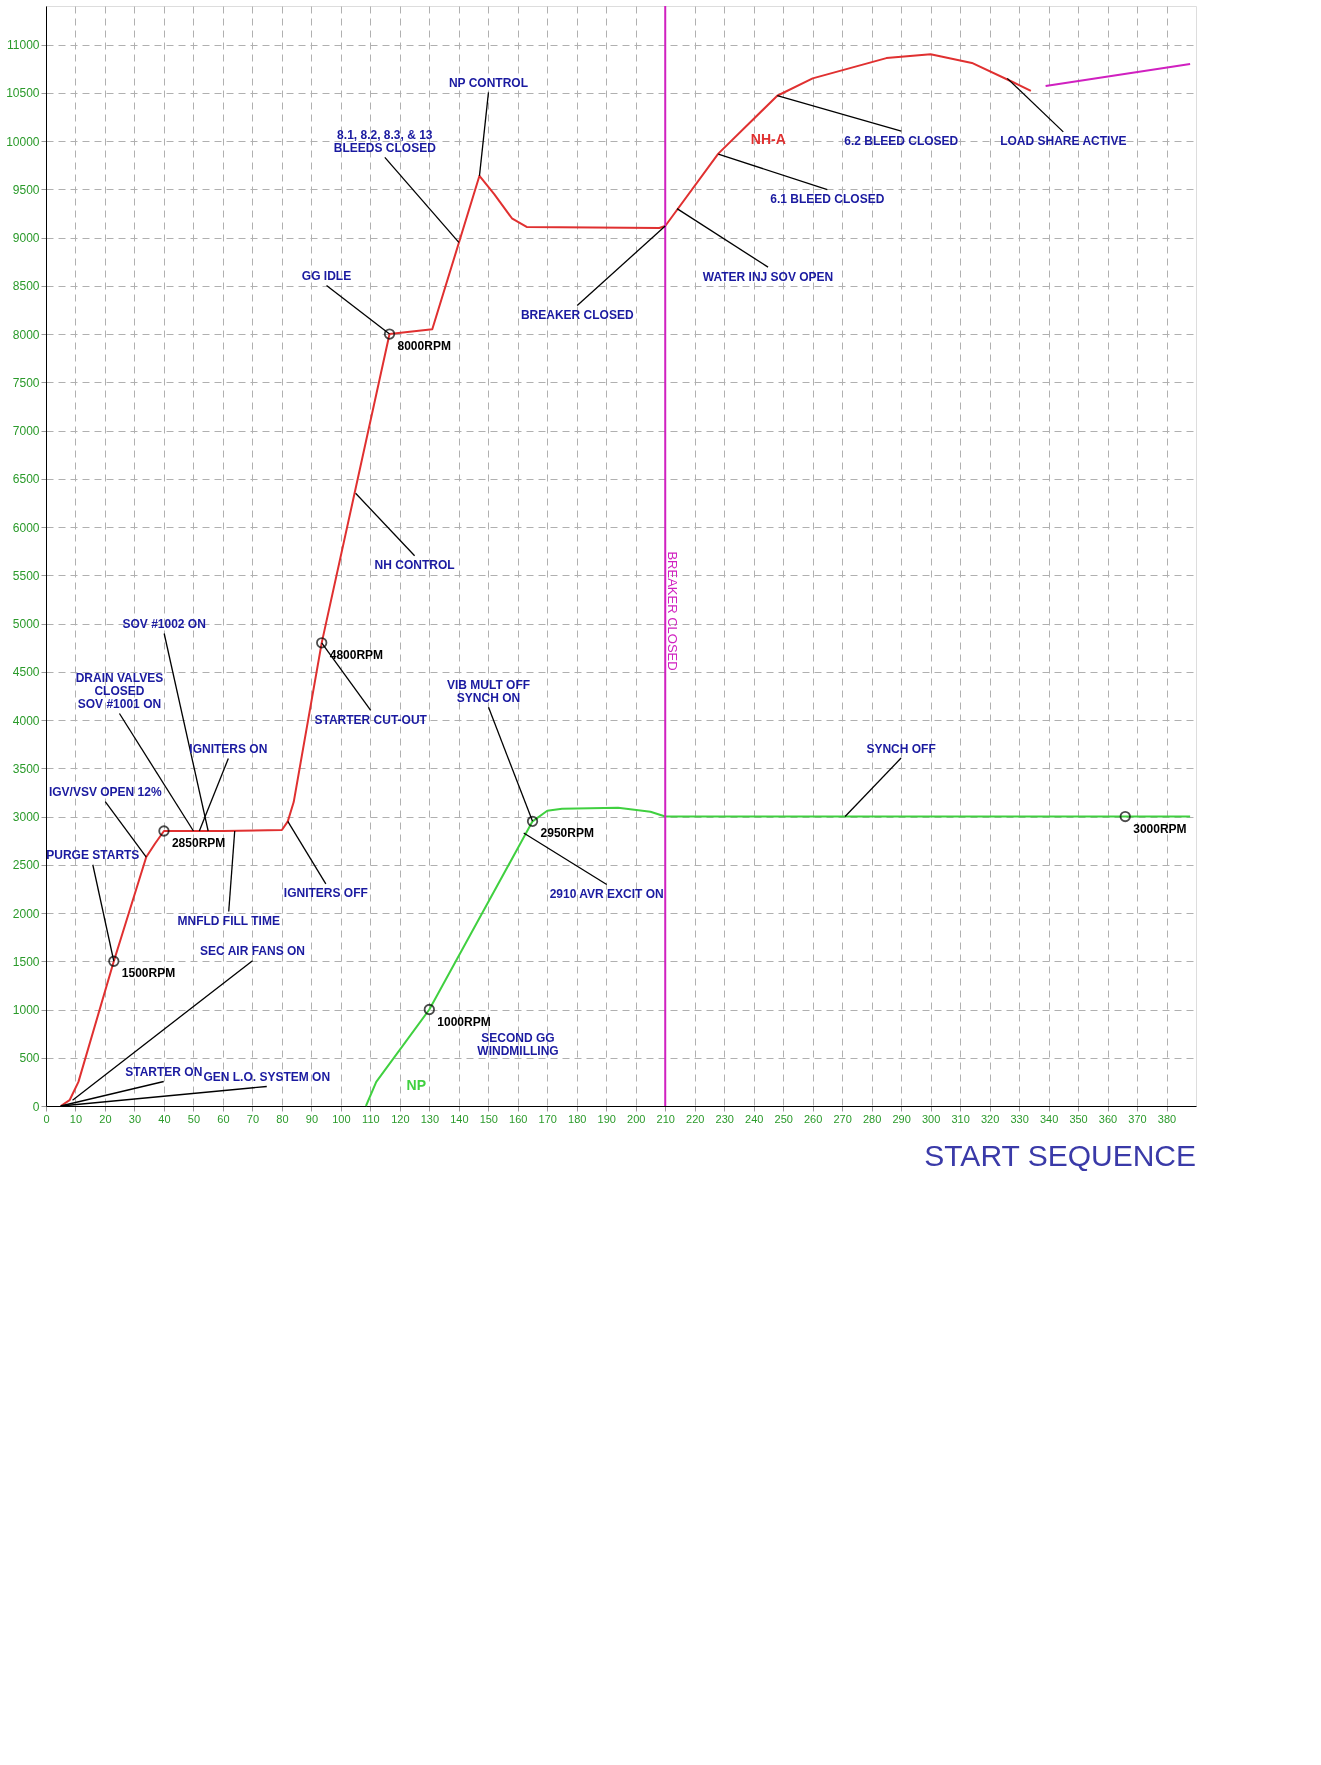  Describe the element at coordinates (228, 921) in the screenshot. I see `annotation: MNFLD FILL TIME` at that location.